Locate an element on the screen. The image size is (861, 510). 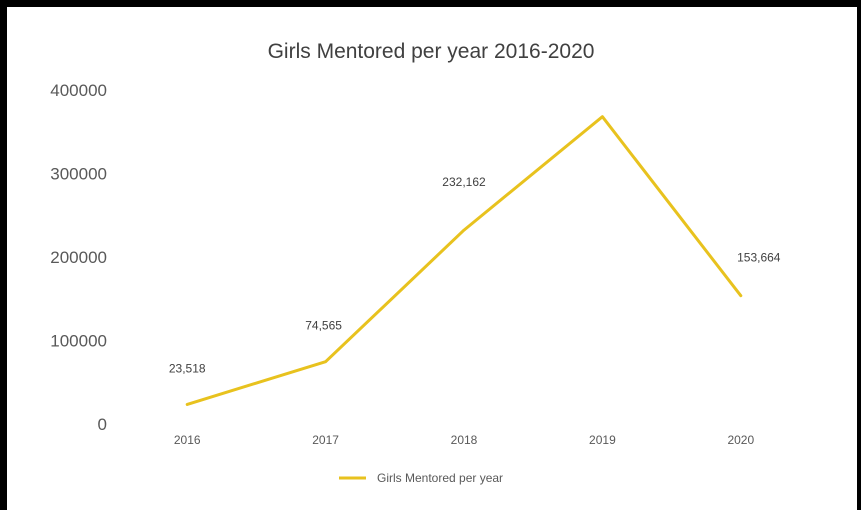
x-axis-ticks: 2016 2017 2018 2019 2020 is located at coordinates (464, 440).